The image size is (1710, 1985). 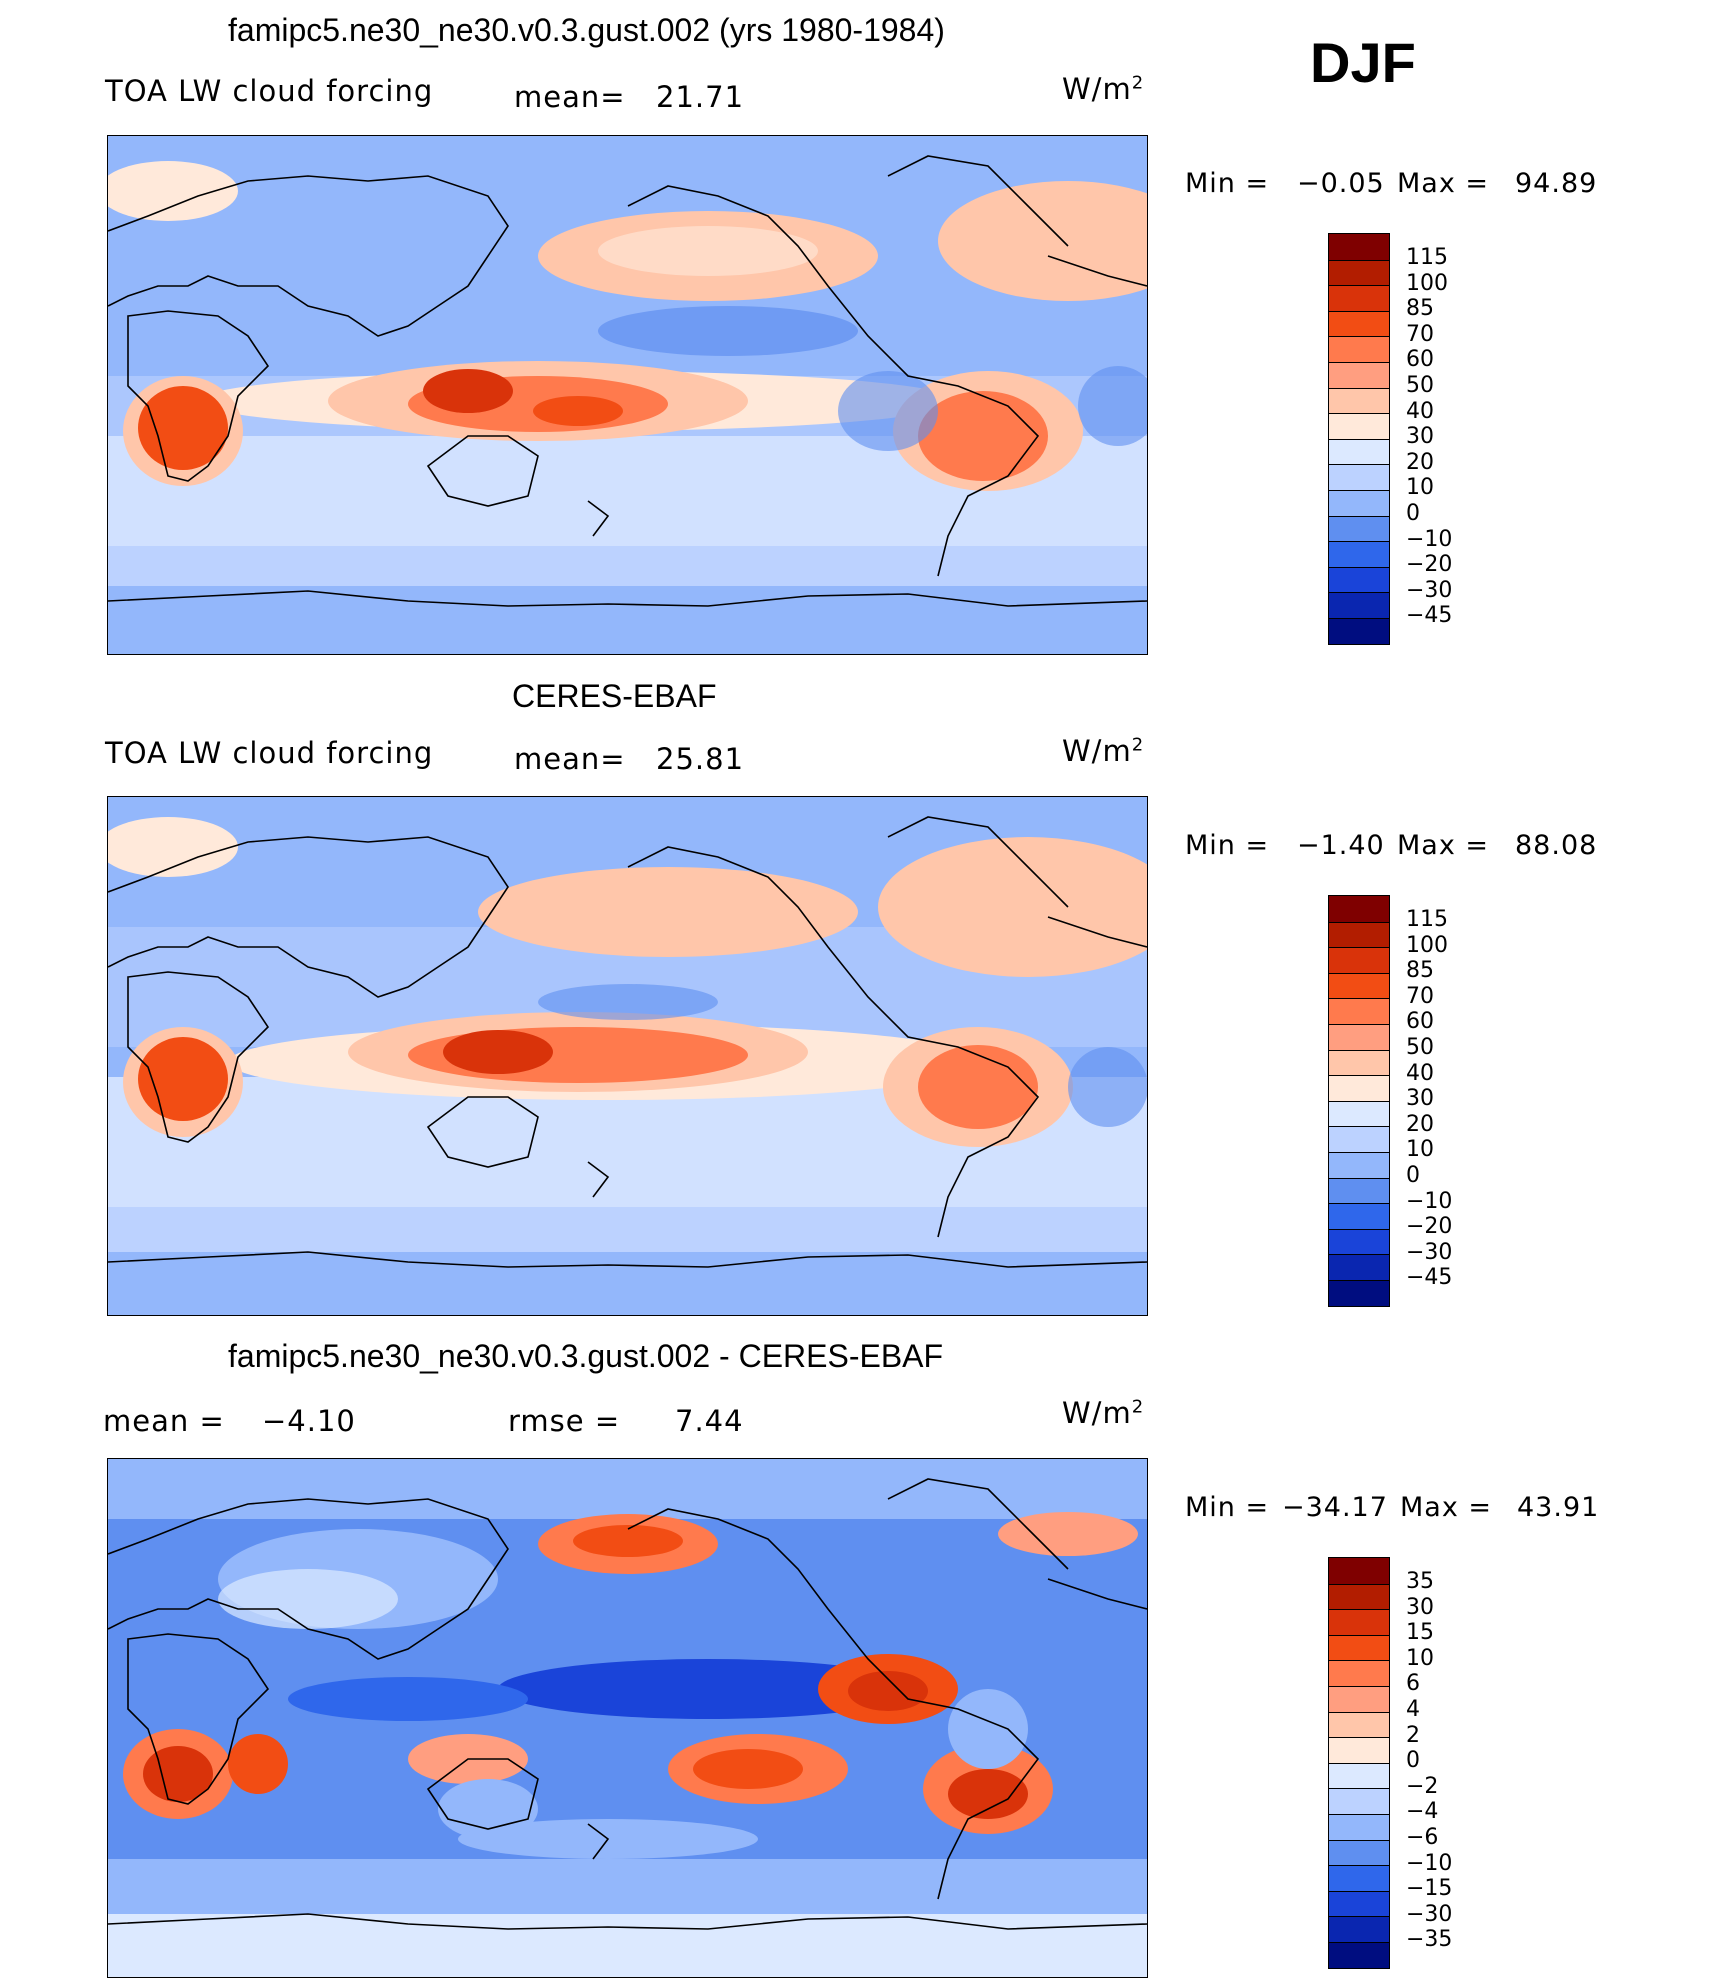 I want to click on panel-2-max-value: 88.08, so click(x=1556, y=845).